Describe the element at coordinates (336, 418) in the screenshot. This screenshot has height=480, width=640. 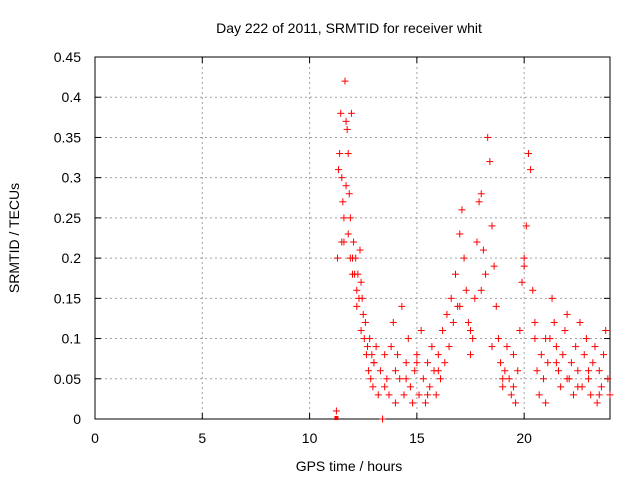
I see `data-point-marker` at that location.